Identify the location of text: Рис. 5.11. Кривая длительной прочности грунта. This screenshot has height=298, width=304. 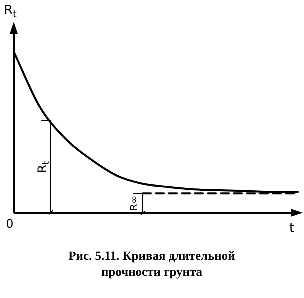
(152, 264).